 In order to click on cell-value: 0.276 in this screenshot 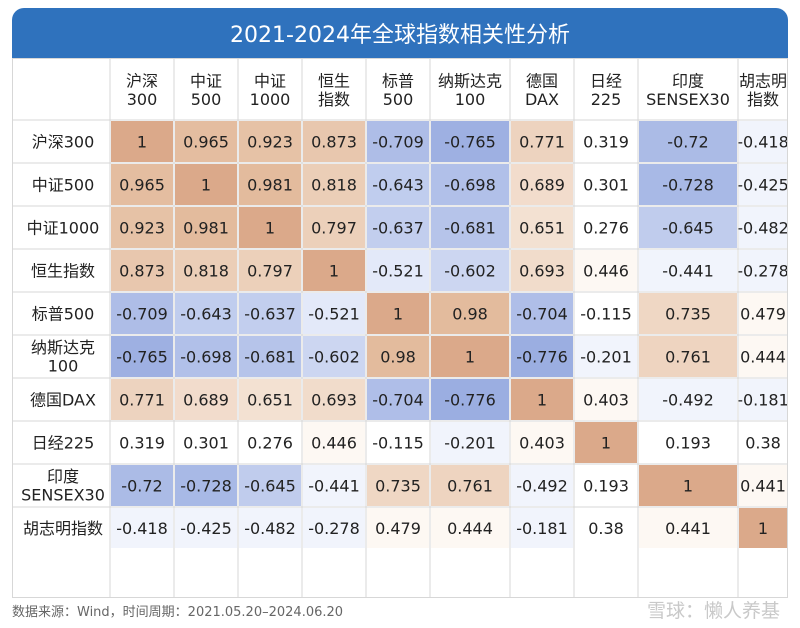, I will do `click(270, 442)`.